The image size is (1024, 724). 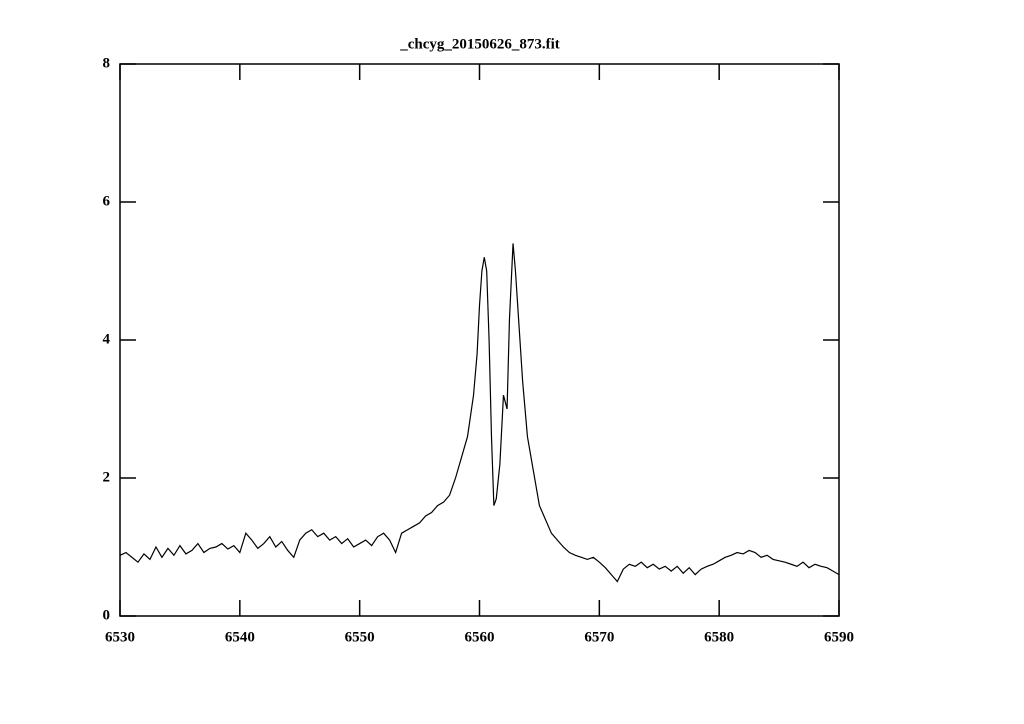 What do you see at coordinates (479, 44) in the screenshot?
I see `chart-title: _chcyg_20150626_873.fit` at bounding box center [479, 44].